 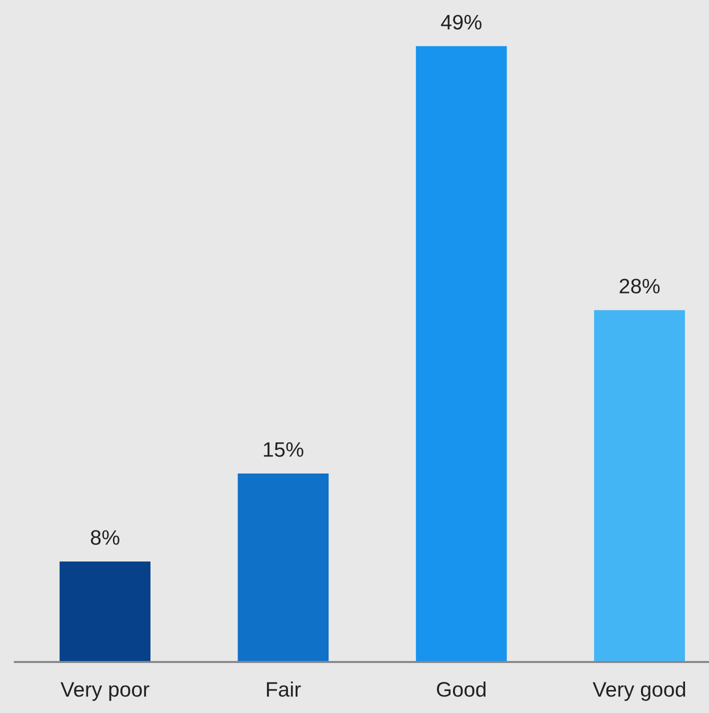 What do you see at coordinates (105, 691) in the screenshot?
I see `x-tick-label: Very poor` at bounding box center [105, 691].